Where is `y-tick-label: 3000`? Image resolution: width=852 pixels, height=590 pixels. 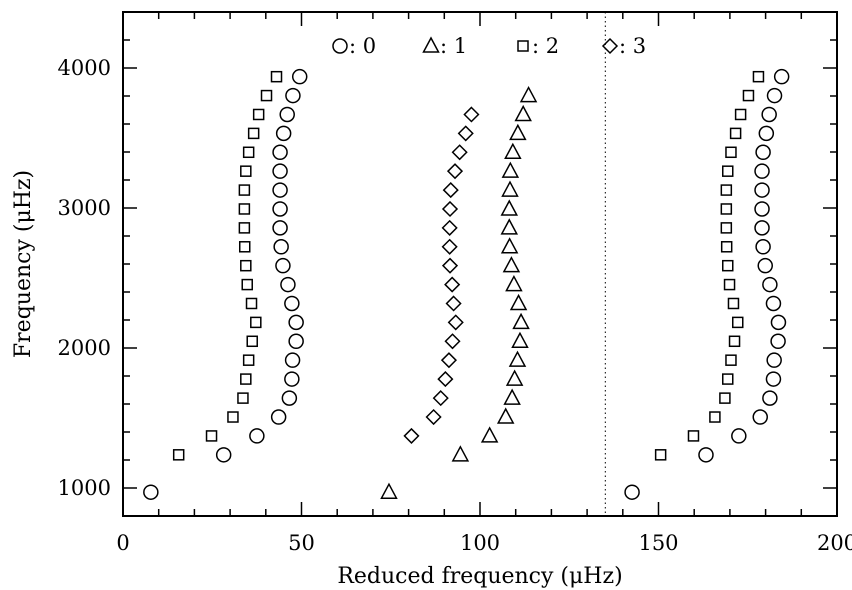
y-tick-label: 3000 is located at coordinates (84, 208).